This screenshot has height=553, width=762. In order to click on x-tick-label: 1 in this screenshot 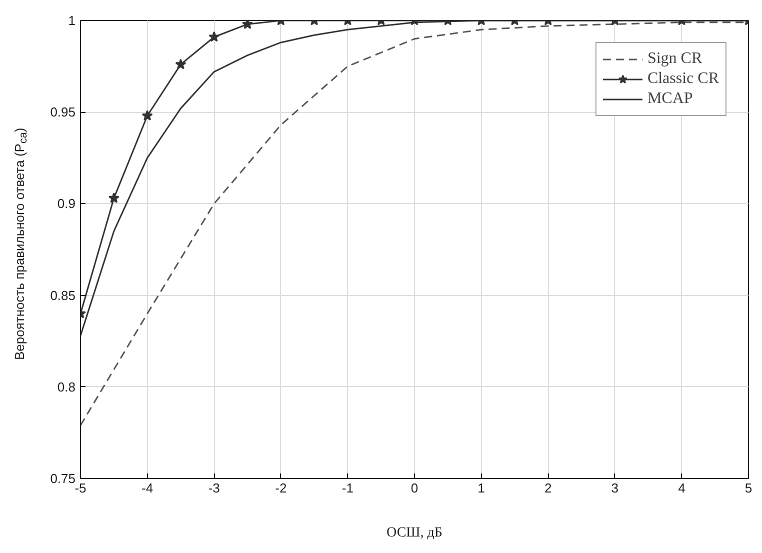, I will do `click(481, 488)`.